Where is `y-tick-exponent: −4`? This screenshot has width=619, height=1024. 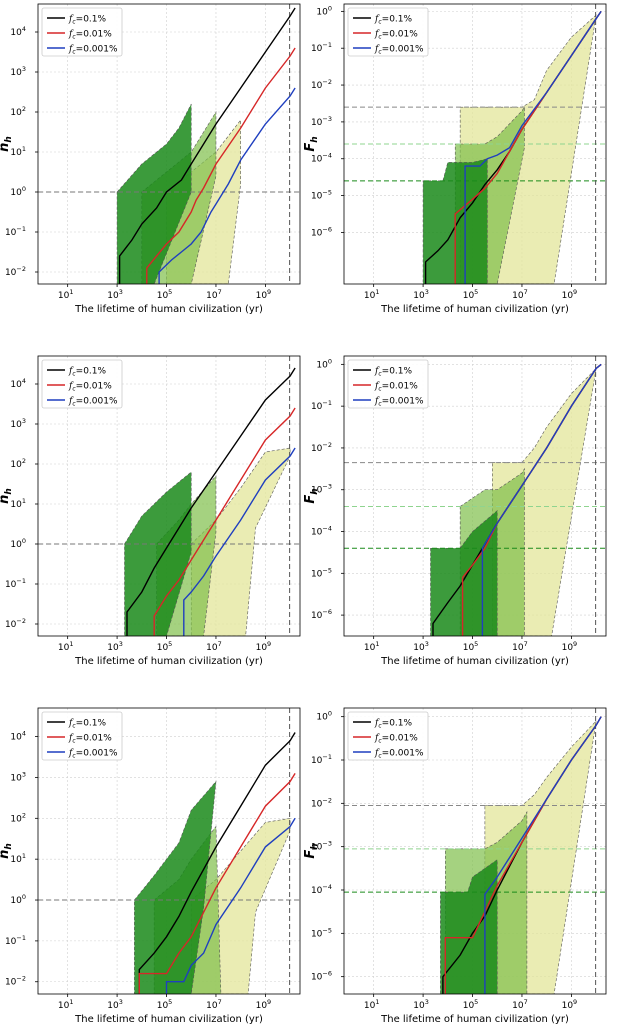 y-tick-exponent: −4 is located at coordinates (327, 156).